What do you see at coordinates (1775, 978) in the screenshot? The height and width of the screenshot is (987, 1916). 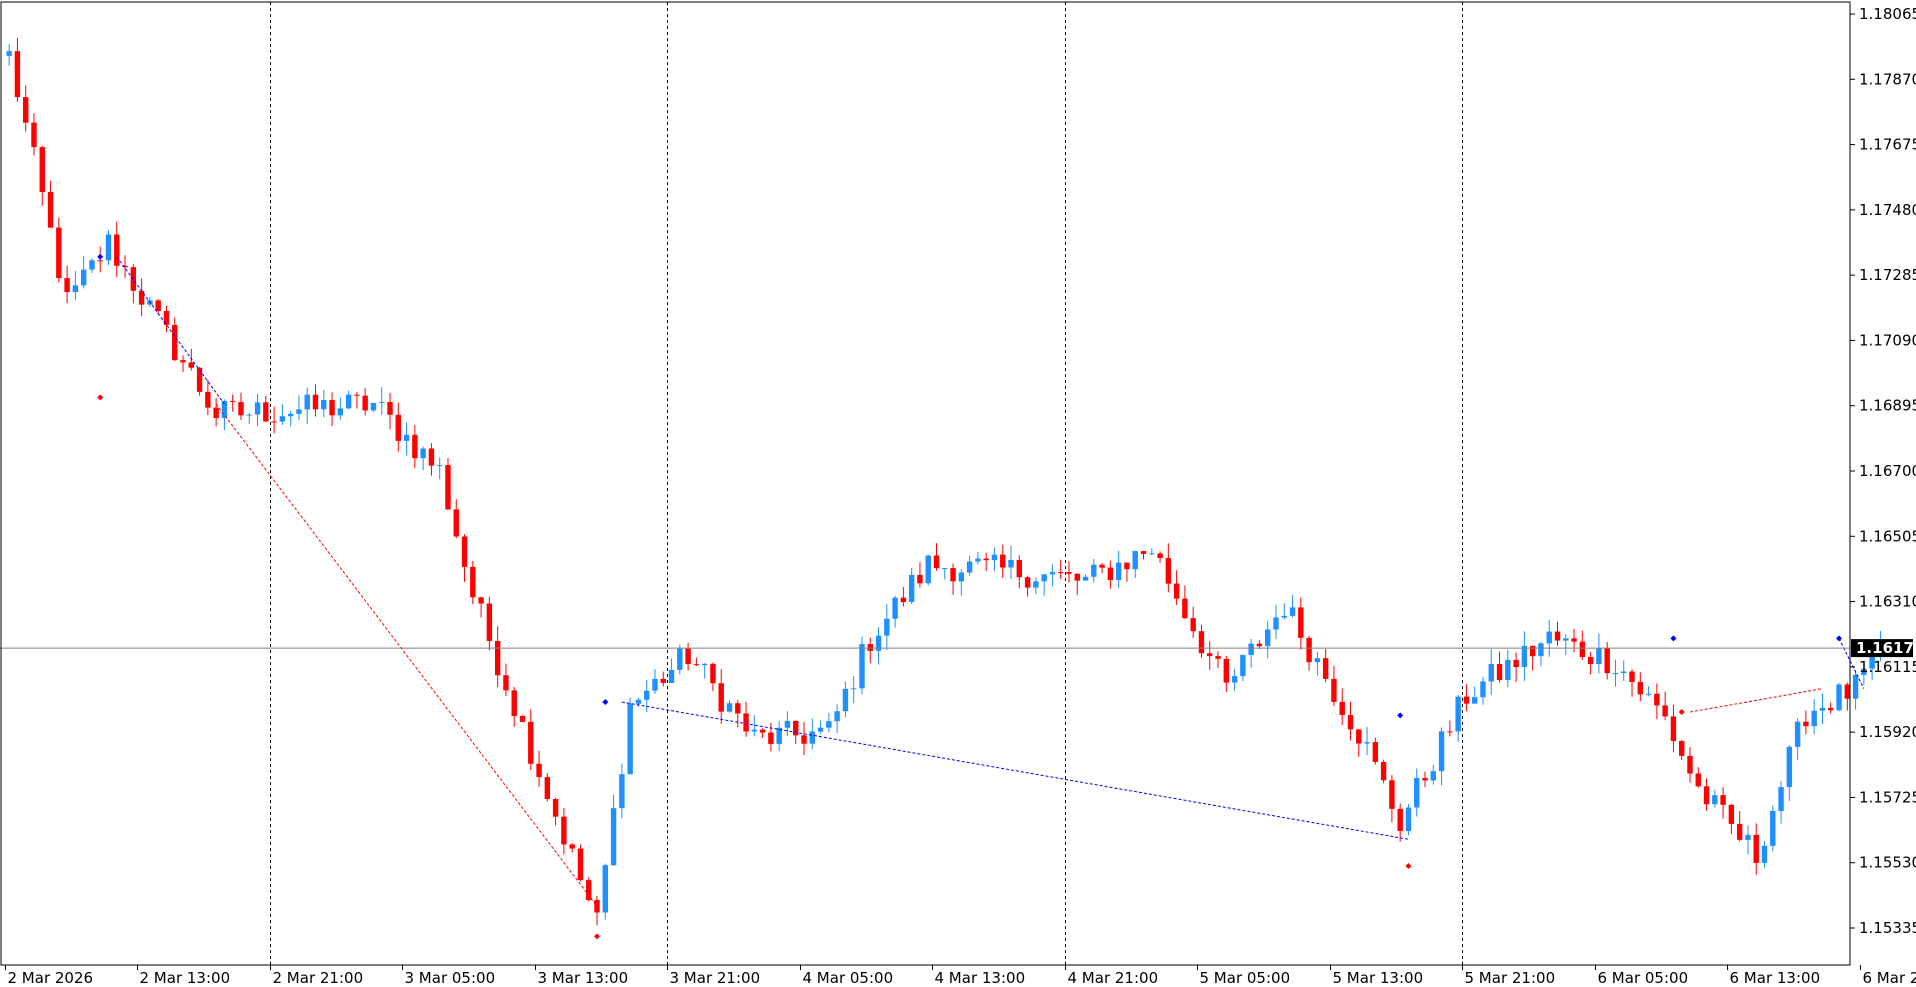 I see `x-tick-label: 6 Mar 13:00` at bounding box center [1775, 978].